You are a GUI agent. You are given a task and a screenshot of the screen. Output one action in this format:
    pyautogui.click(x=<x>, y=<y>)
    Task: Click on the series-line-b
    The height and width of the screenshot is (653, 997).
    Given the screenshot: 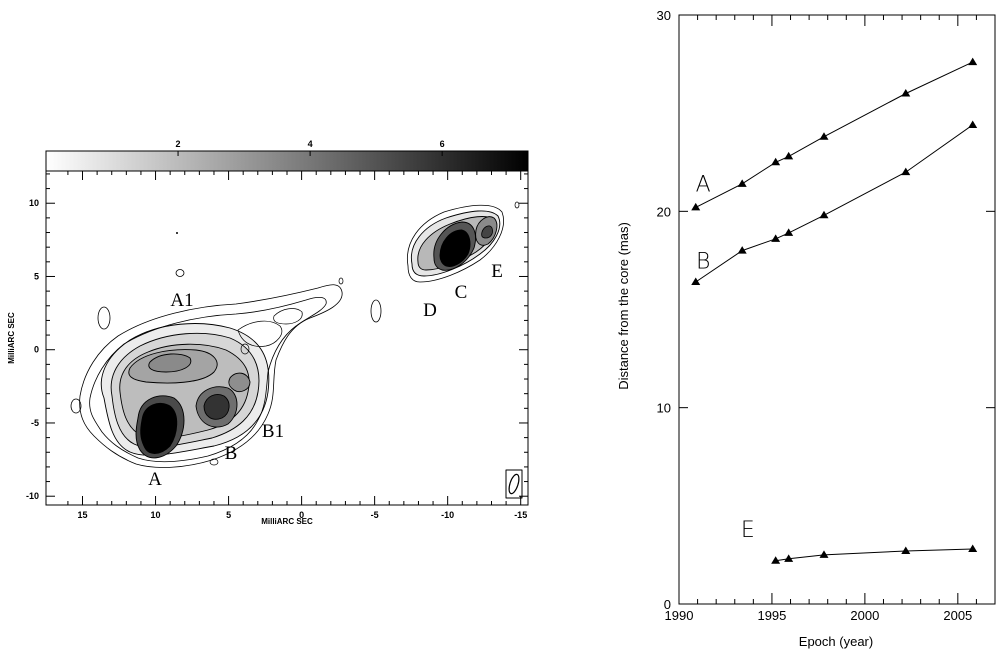 What is the action you would take?
    pyautogui.click(x=834, y=203)
    